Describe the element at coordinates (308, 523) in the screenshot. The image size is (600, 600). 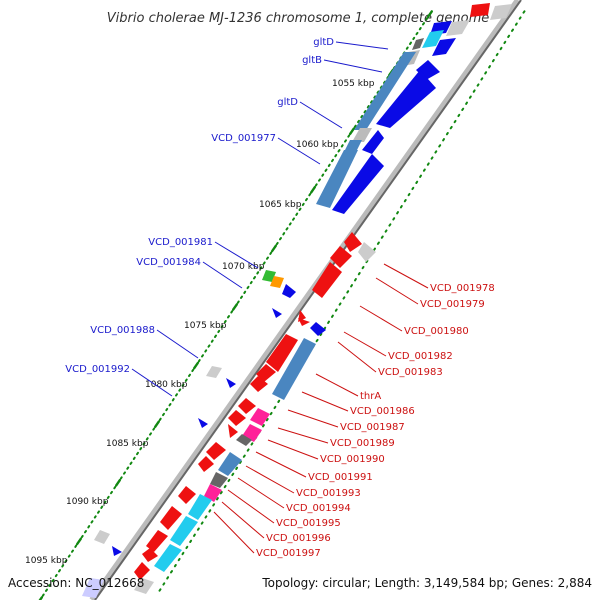
I see `gene-label: VCD_001995` at that location.